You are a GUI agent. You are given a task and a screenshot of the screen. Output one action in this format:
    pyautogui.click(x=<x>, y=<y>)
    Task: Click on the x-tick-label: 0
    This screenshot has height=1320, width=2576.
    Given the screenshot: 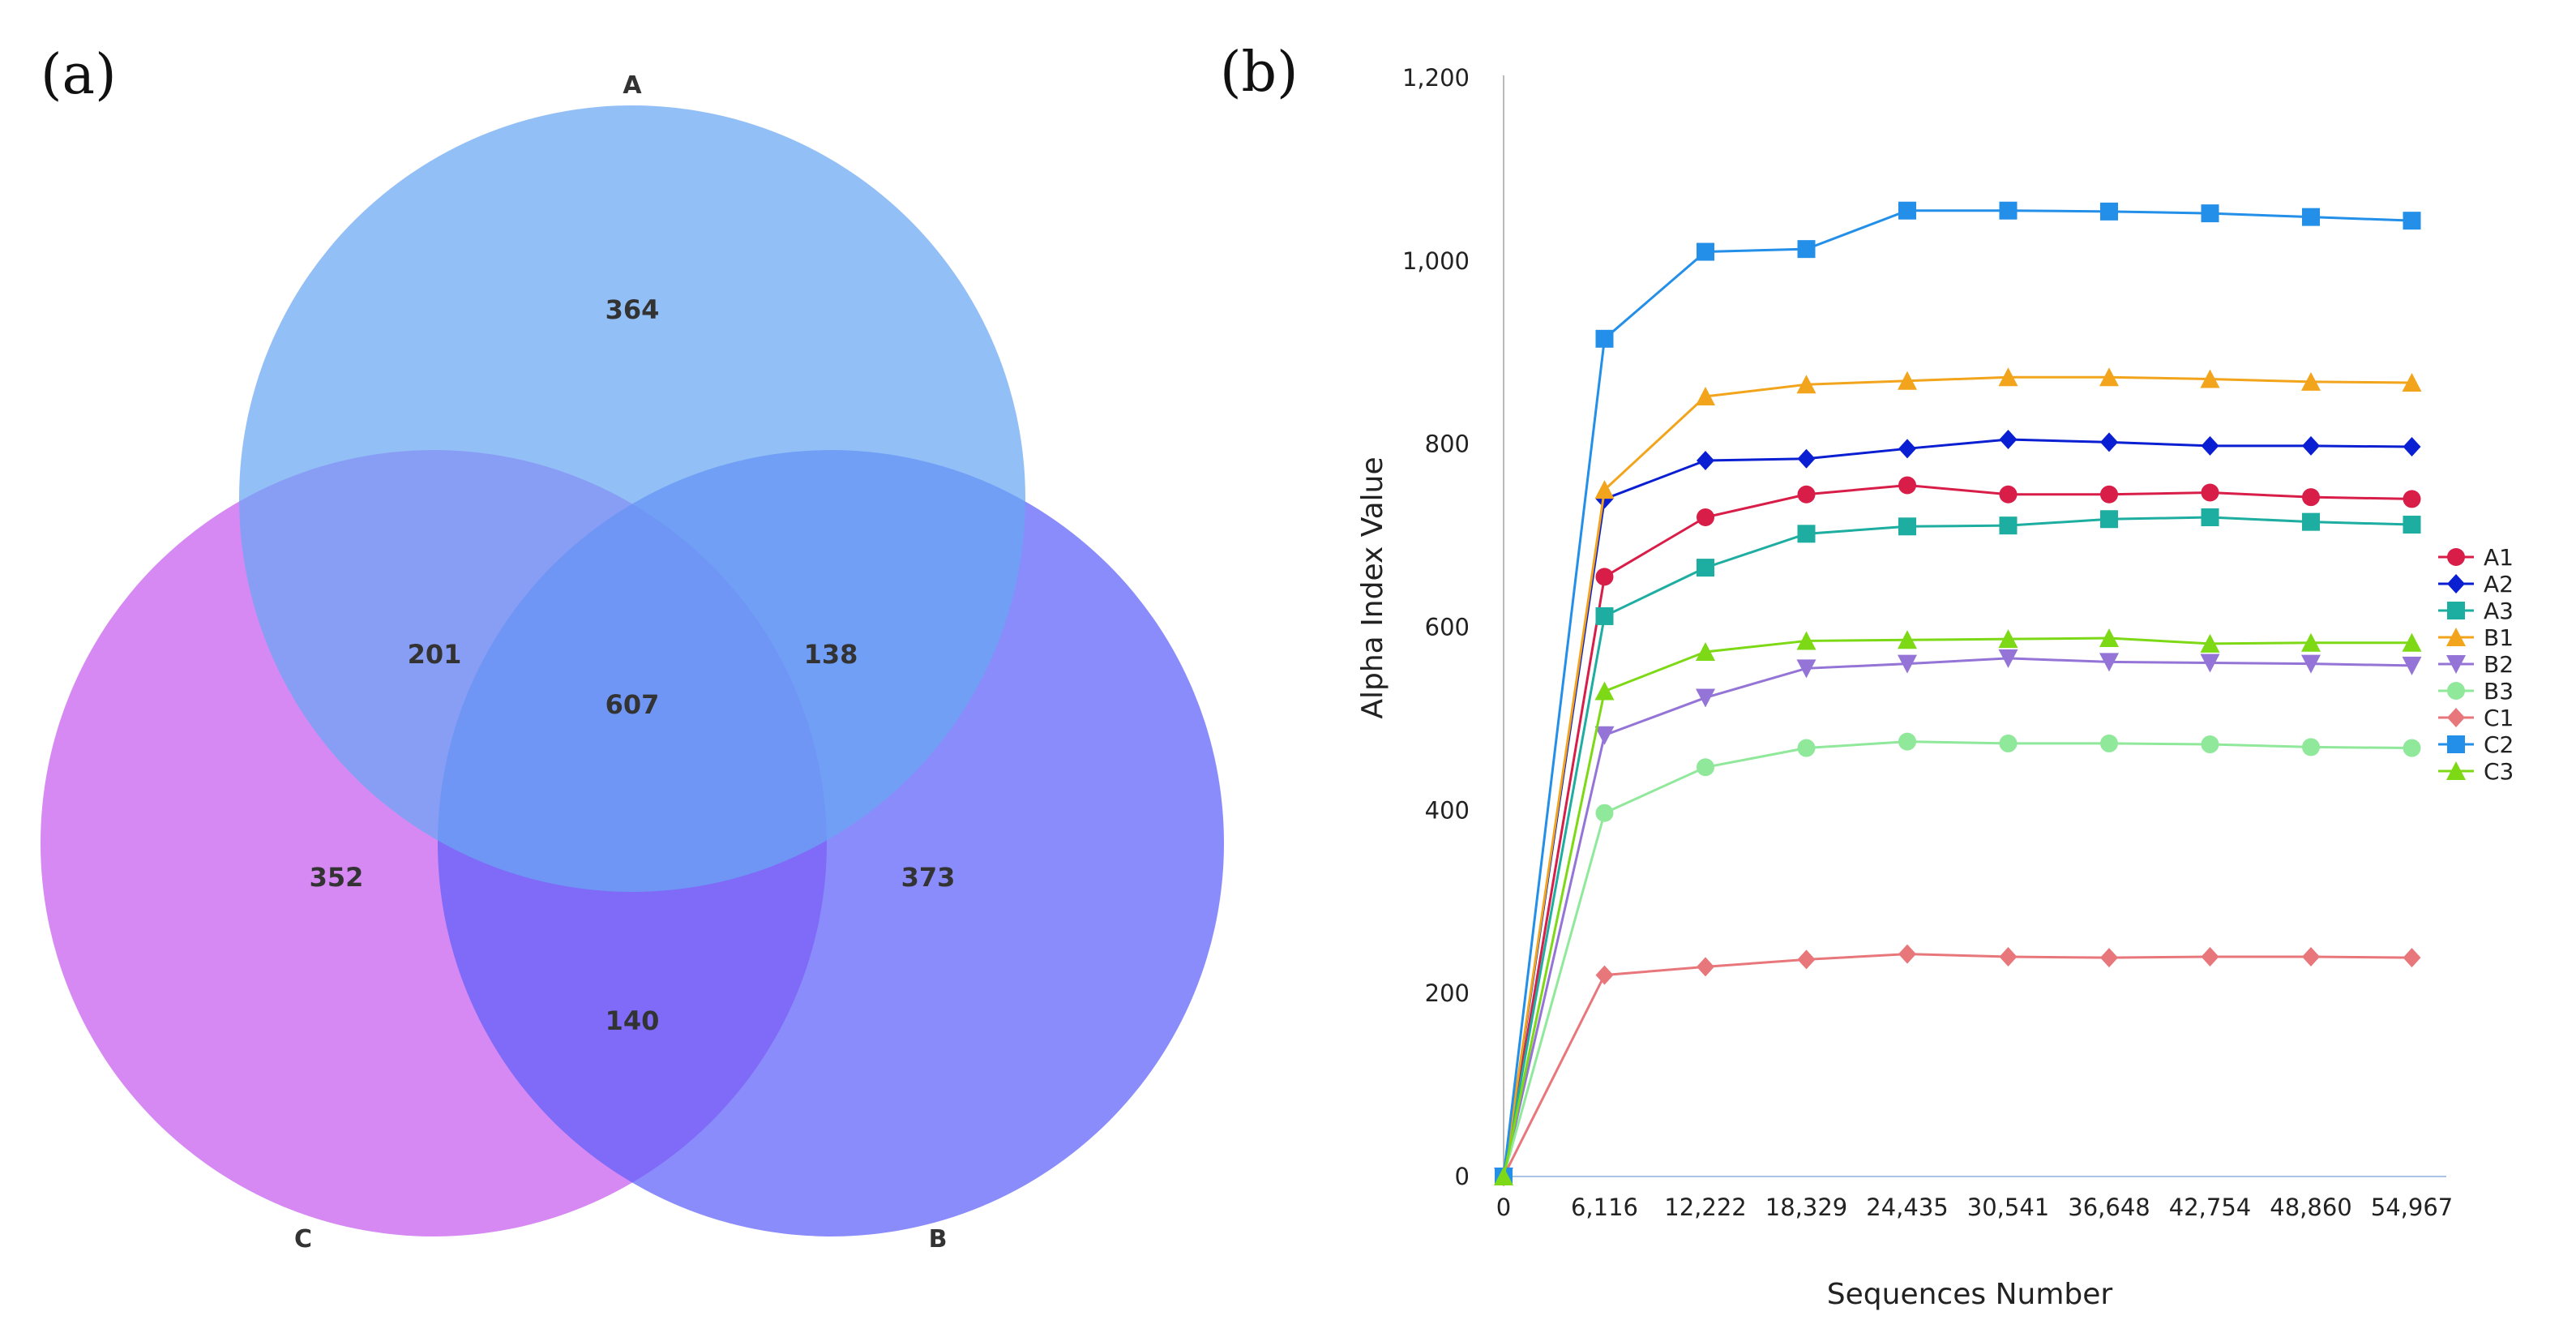 What is the action you would take?
    pyautogui.click(x=1503, y=1207)
    